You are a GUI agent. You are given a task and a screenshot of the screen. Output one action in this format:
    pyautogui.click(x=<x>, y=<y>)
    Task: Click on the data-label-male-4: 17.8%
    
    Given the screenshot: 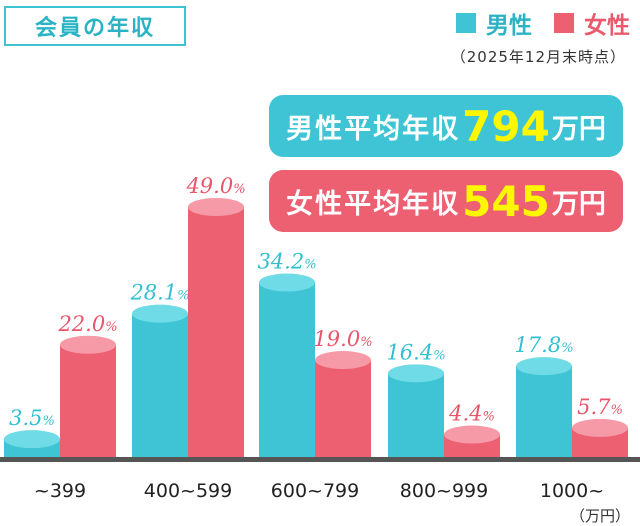 What is the action you would take?
    pyautogui.click(x=543, y=345)
    